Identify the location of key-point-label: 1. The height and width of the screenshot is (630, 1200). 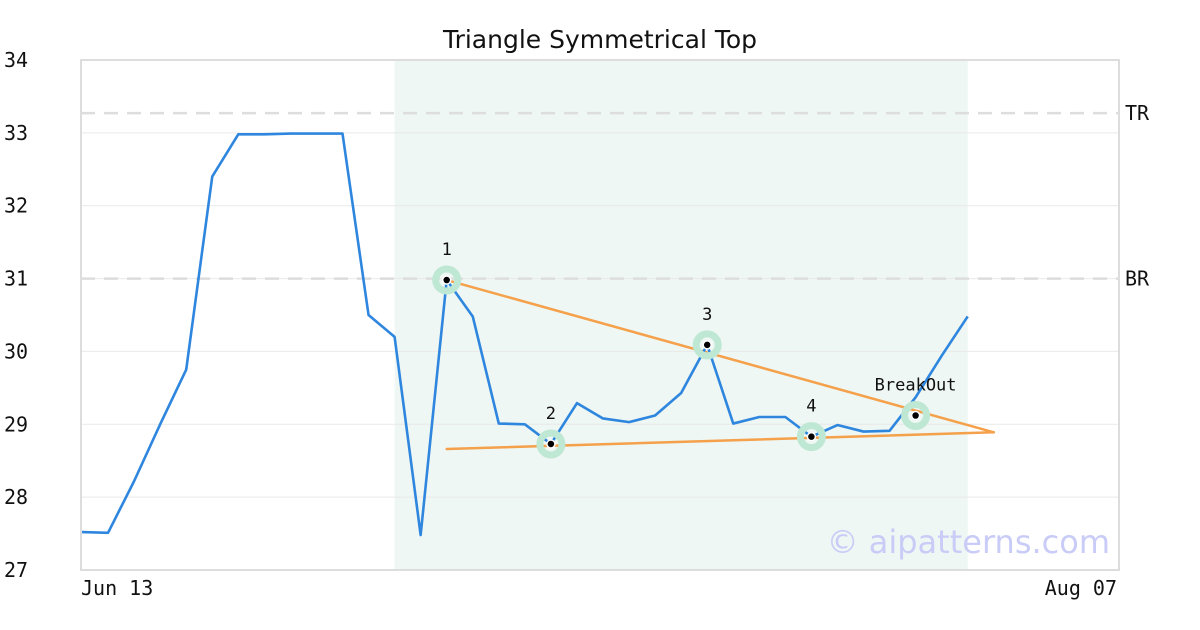
(447, 250).